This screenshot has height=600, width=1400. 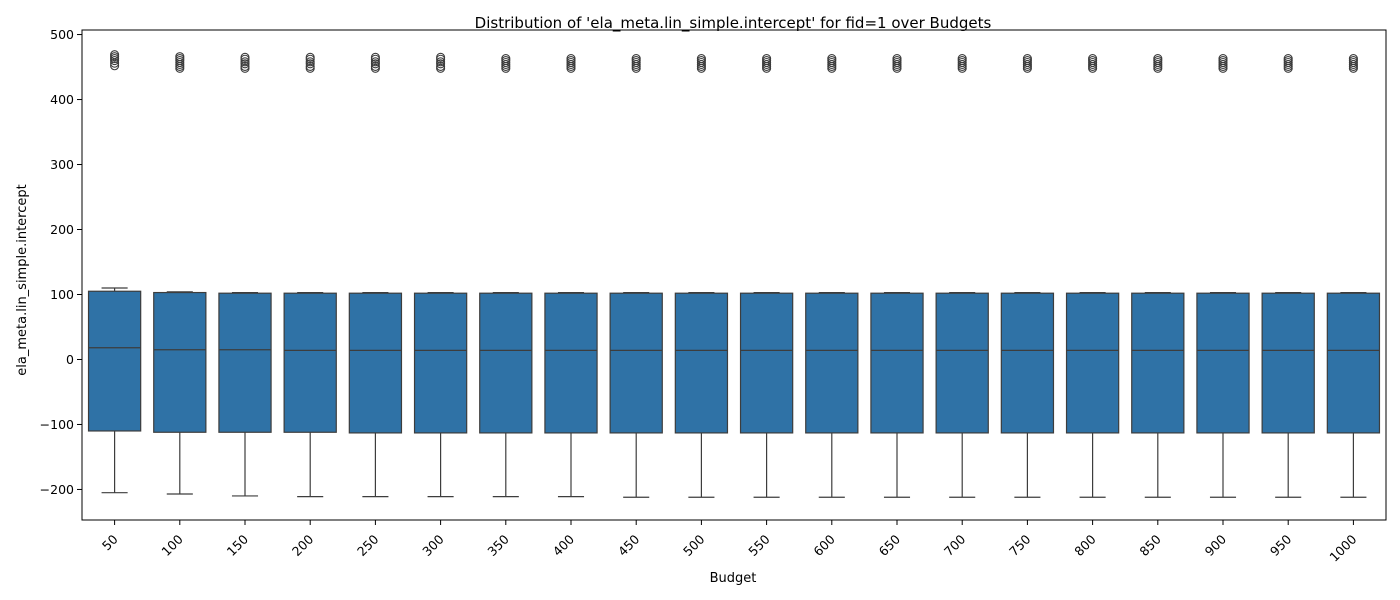 What do you see at coordinates (1150, 545) in the screenshot?
I see `x-tick-label: 850` at bounding box center [1150, 545].